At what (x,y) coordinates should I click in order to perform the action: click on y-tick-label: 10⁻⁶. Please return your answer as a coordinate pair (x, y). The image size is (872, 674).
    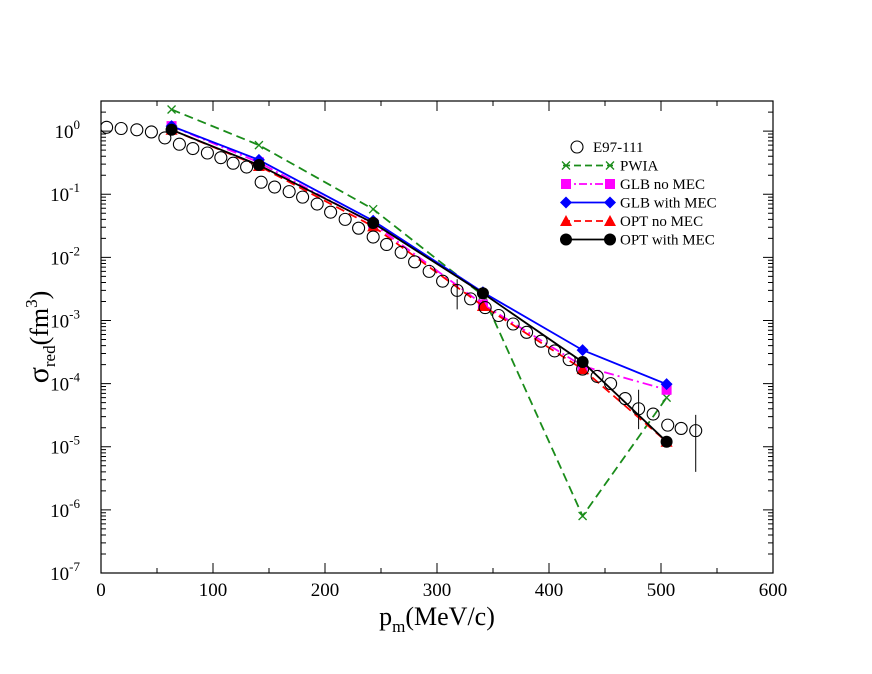
    Looking at the image, I should click on (65, 509).